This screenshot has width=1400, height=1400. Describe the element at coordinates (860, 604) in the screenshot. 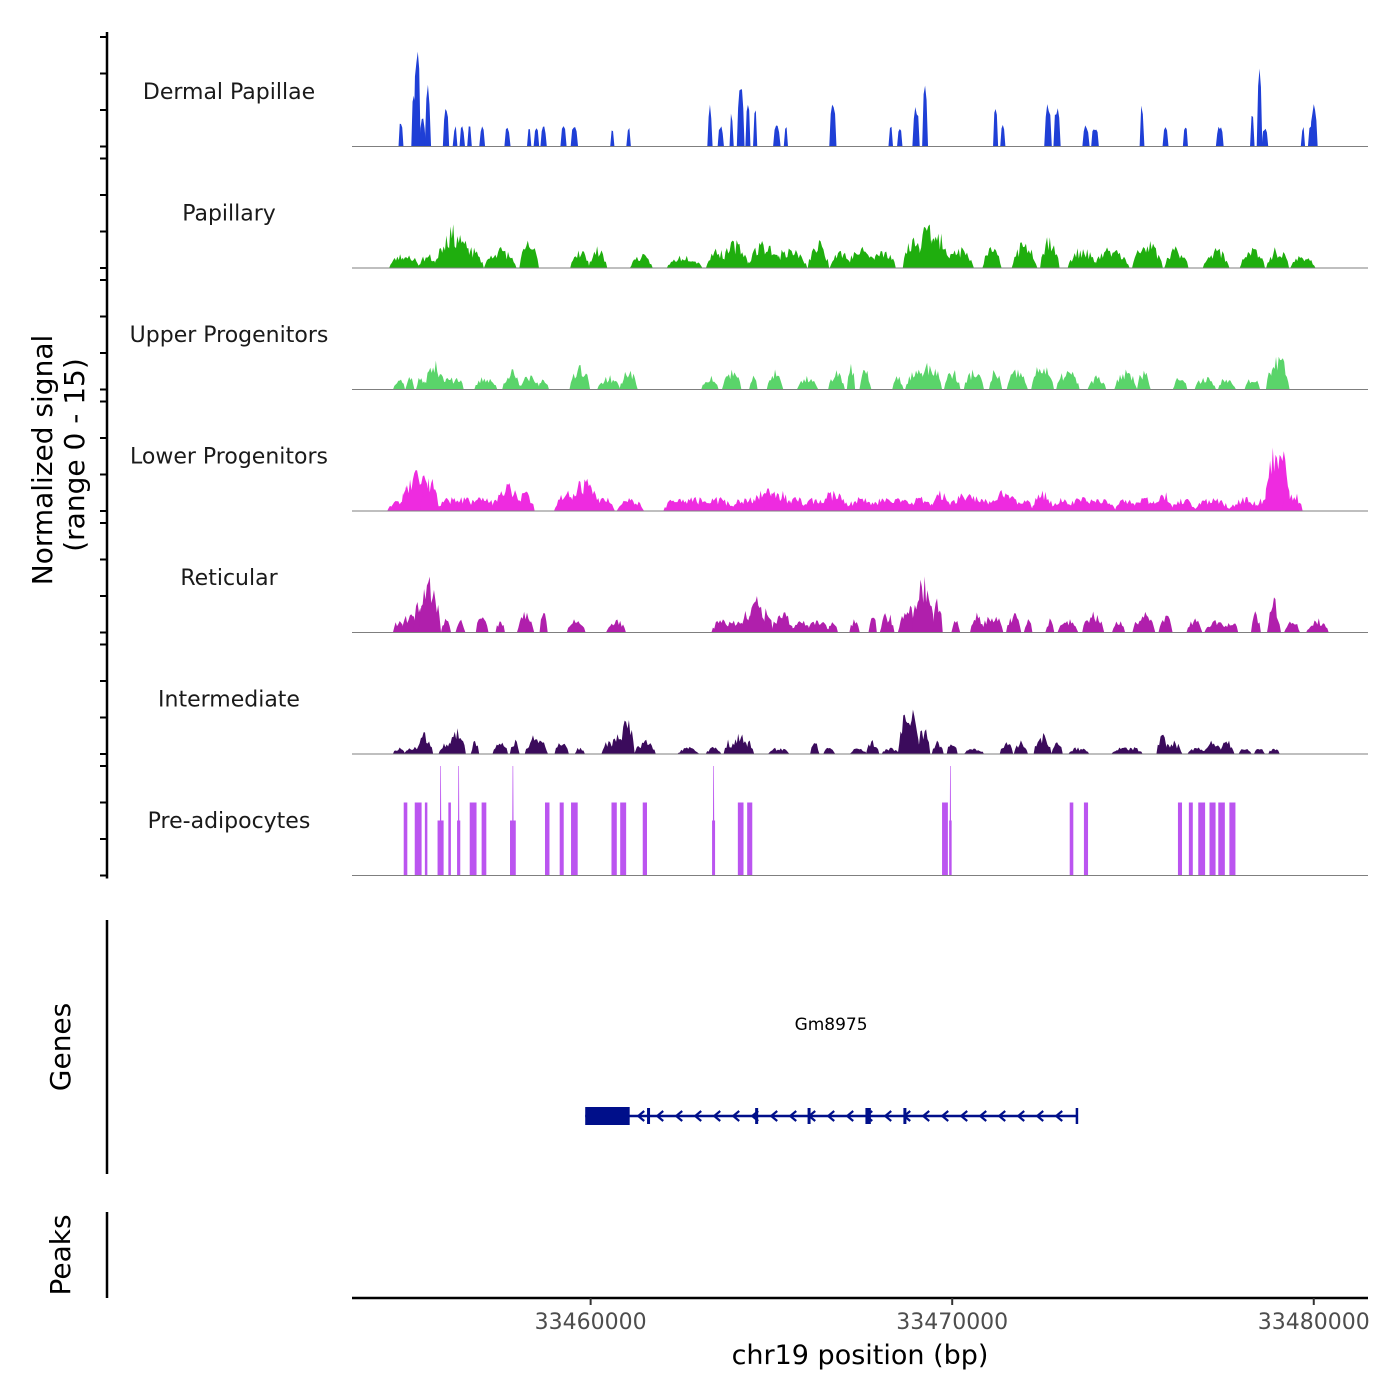

I see `track-reticular` at that location.